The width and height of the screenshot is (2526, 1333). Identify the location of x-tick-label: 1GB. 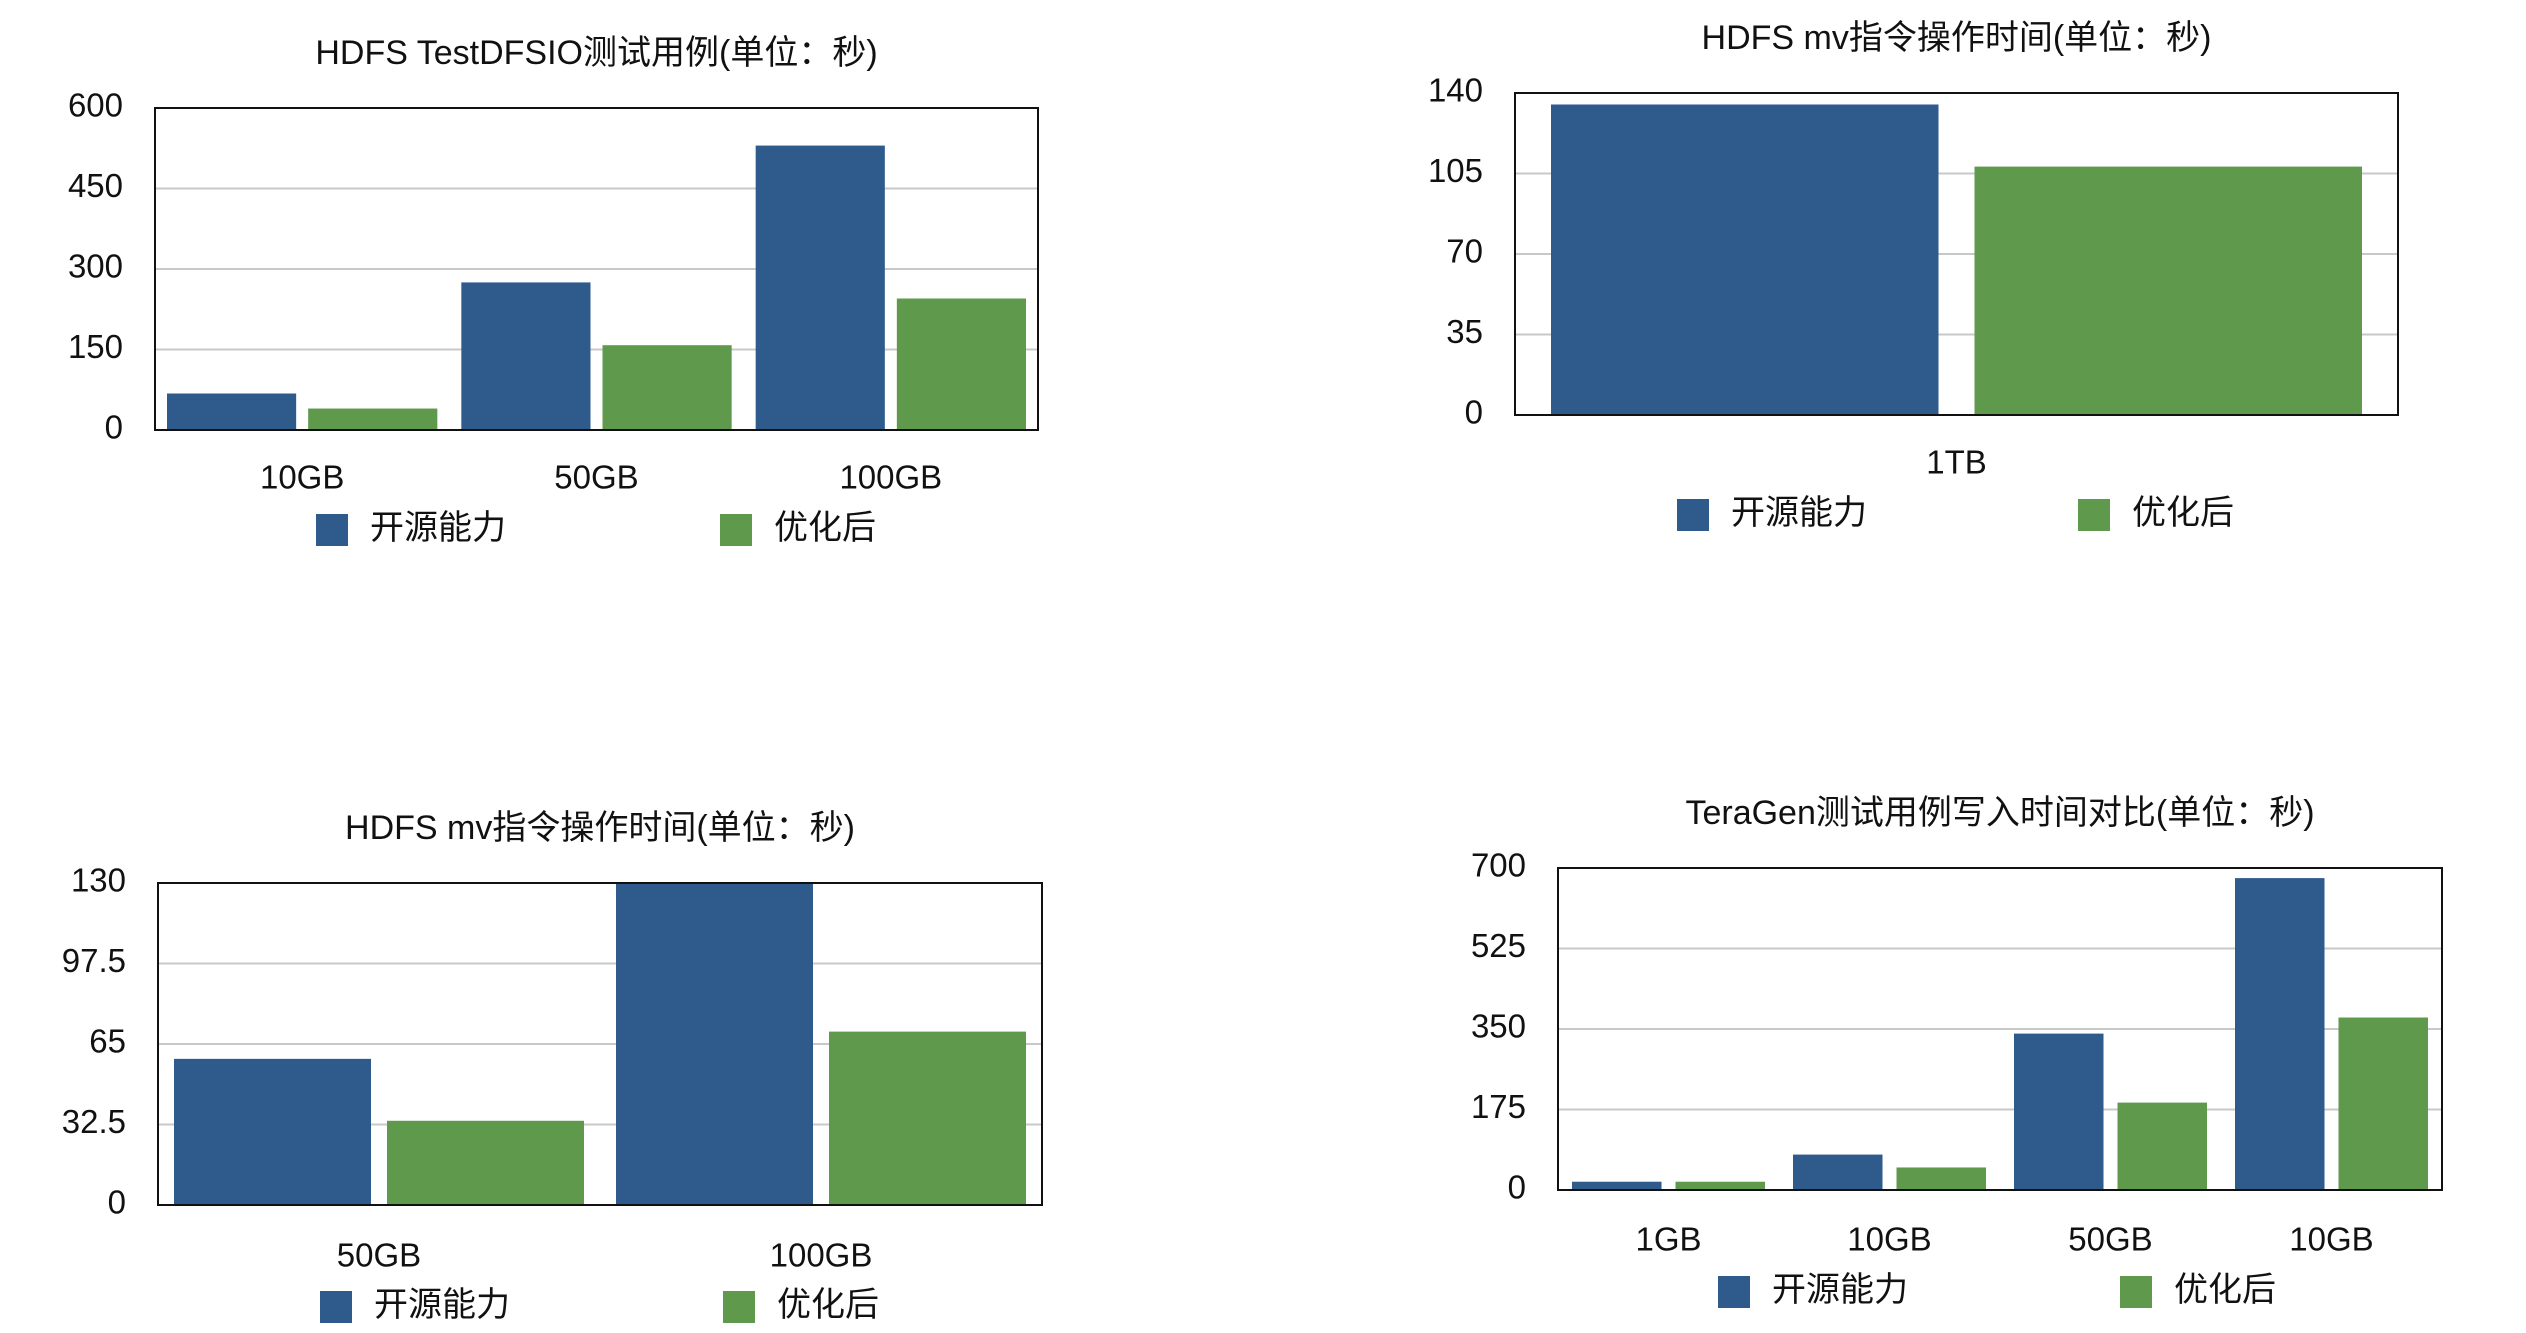
(1668, 1239).